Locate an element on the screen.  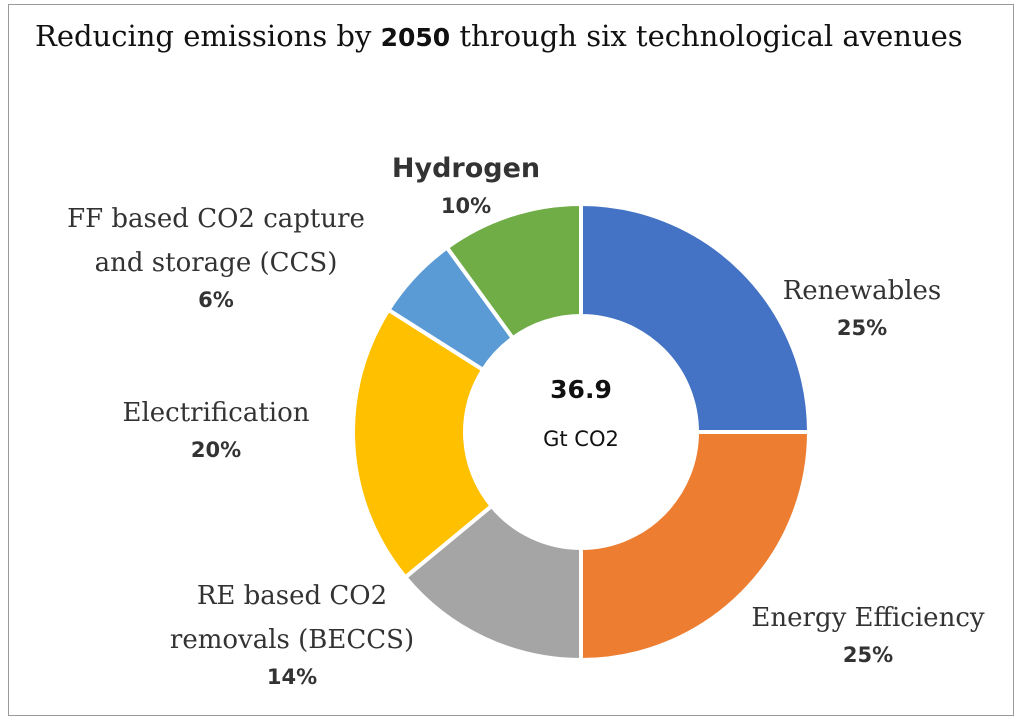
slice-3-pct-label: 20% is located at coordinates (216, 450).